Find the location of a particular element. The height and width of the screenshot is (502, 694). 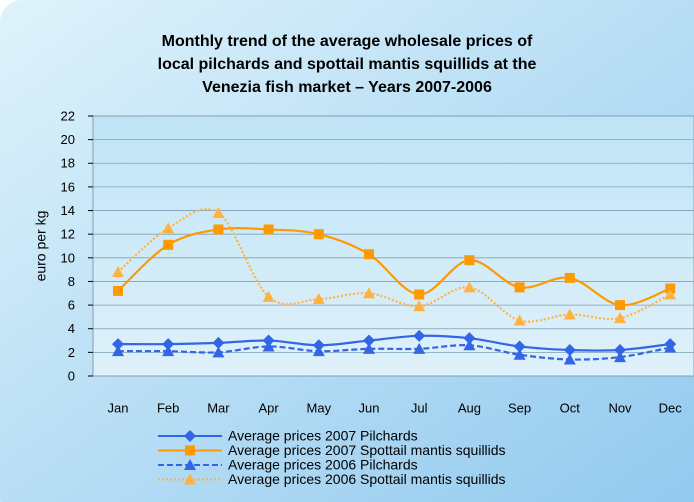

y-tick-label: 10 is located at coordinates (68, 257).